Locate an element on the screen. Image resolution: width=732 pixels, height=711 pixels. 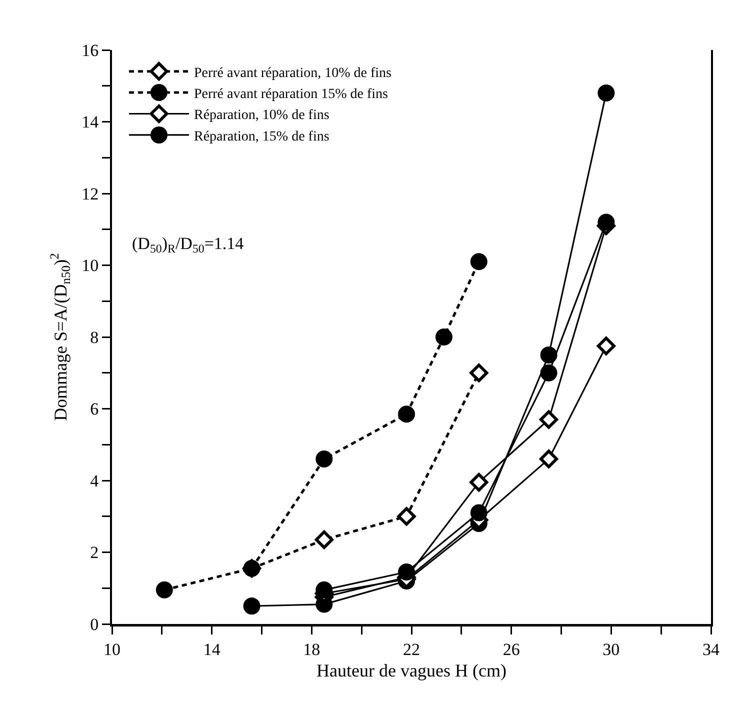
legend-label: Réparation, 15% de fins is located at coordinates (262, 136).